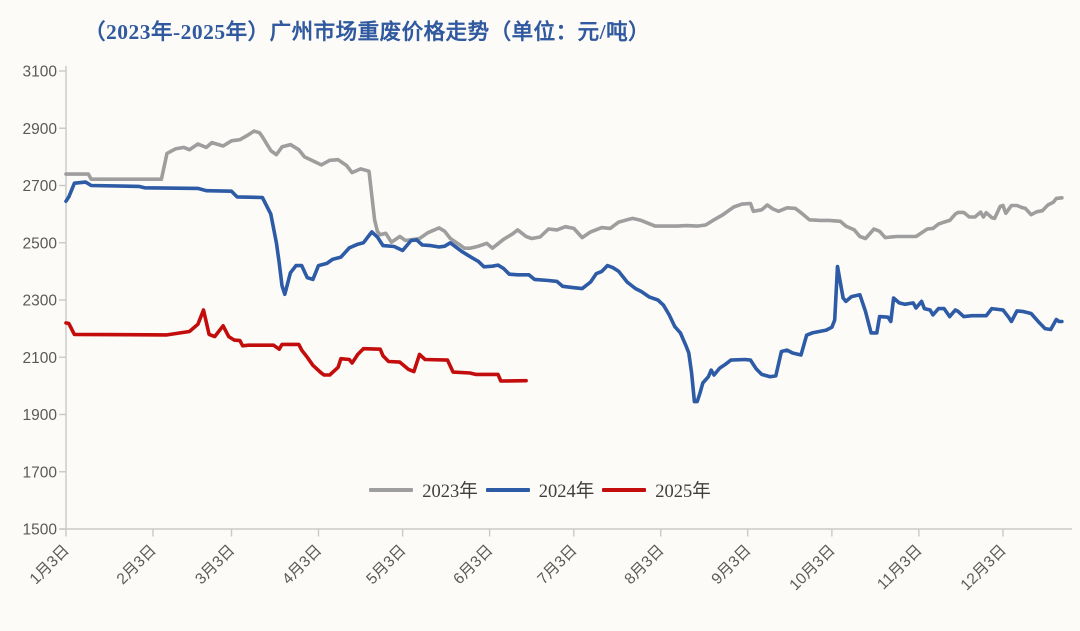  What do you see at coordinates (624, 490) in the screenshot?
I see `legend-line-swatch-2025` at bounding box center [624, 490].